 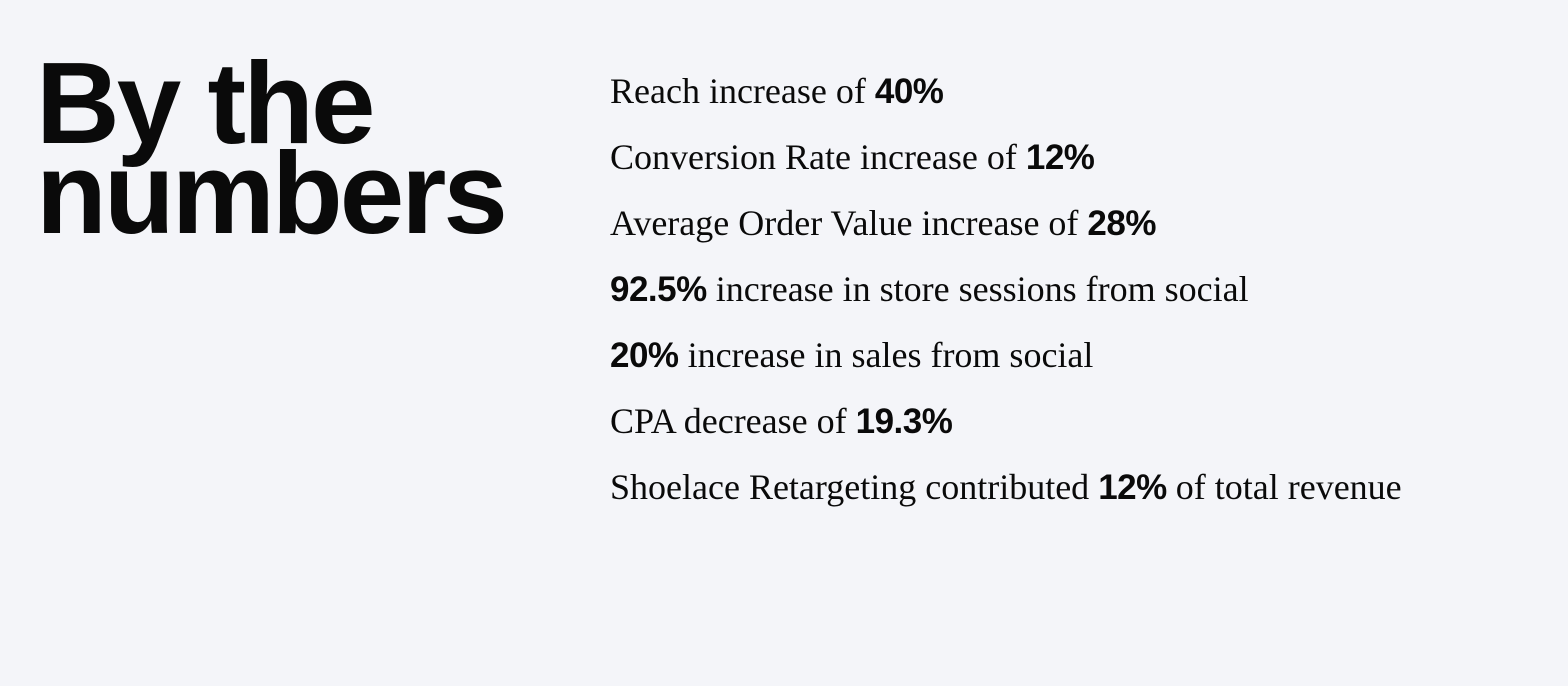 I want to click on stat-value: 19.3%, so click(x=904, y=421).